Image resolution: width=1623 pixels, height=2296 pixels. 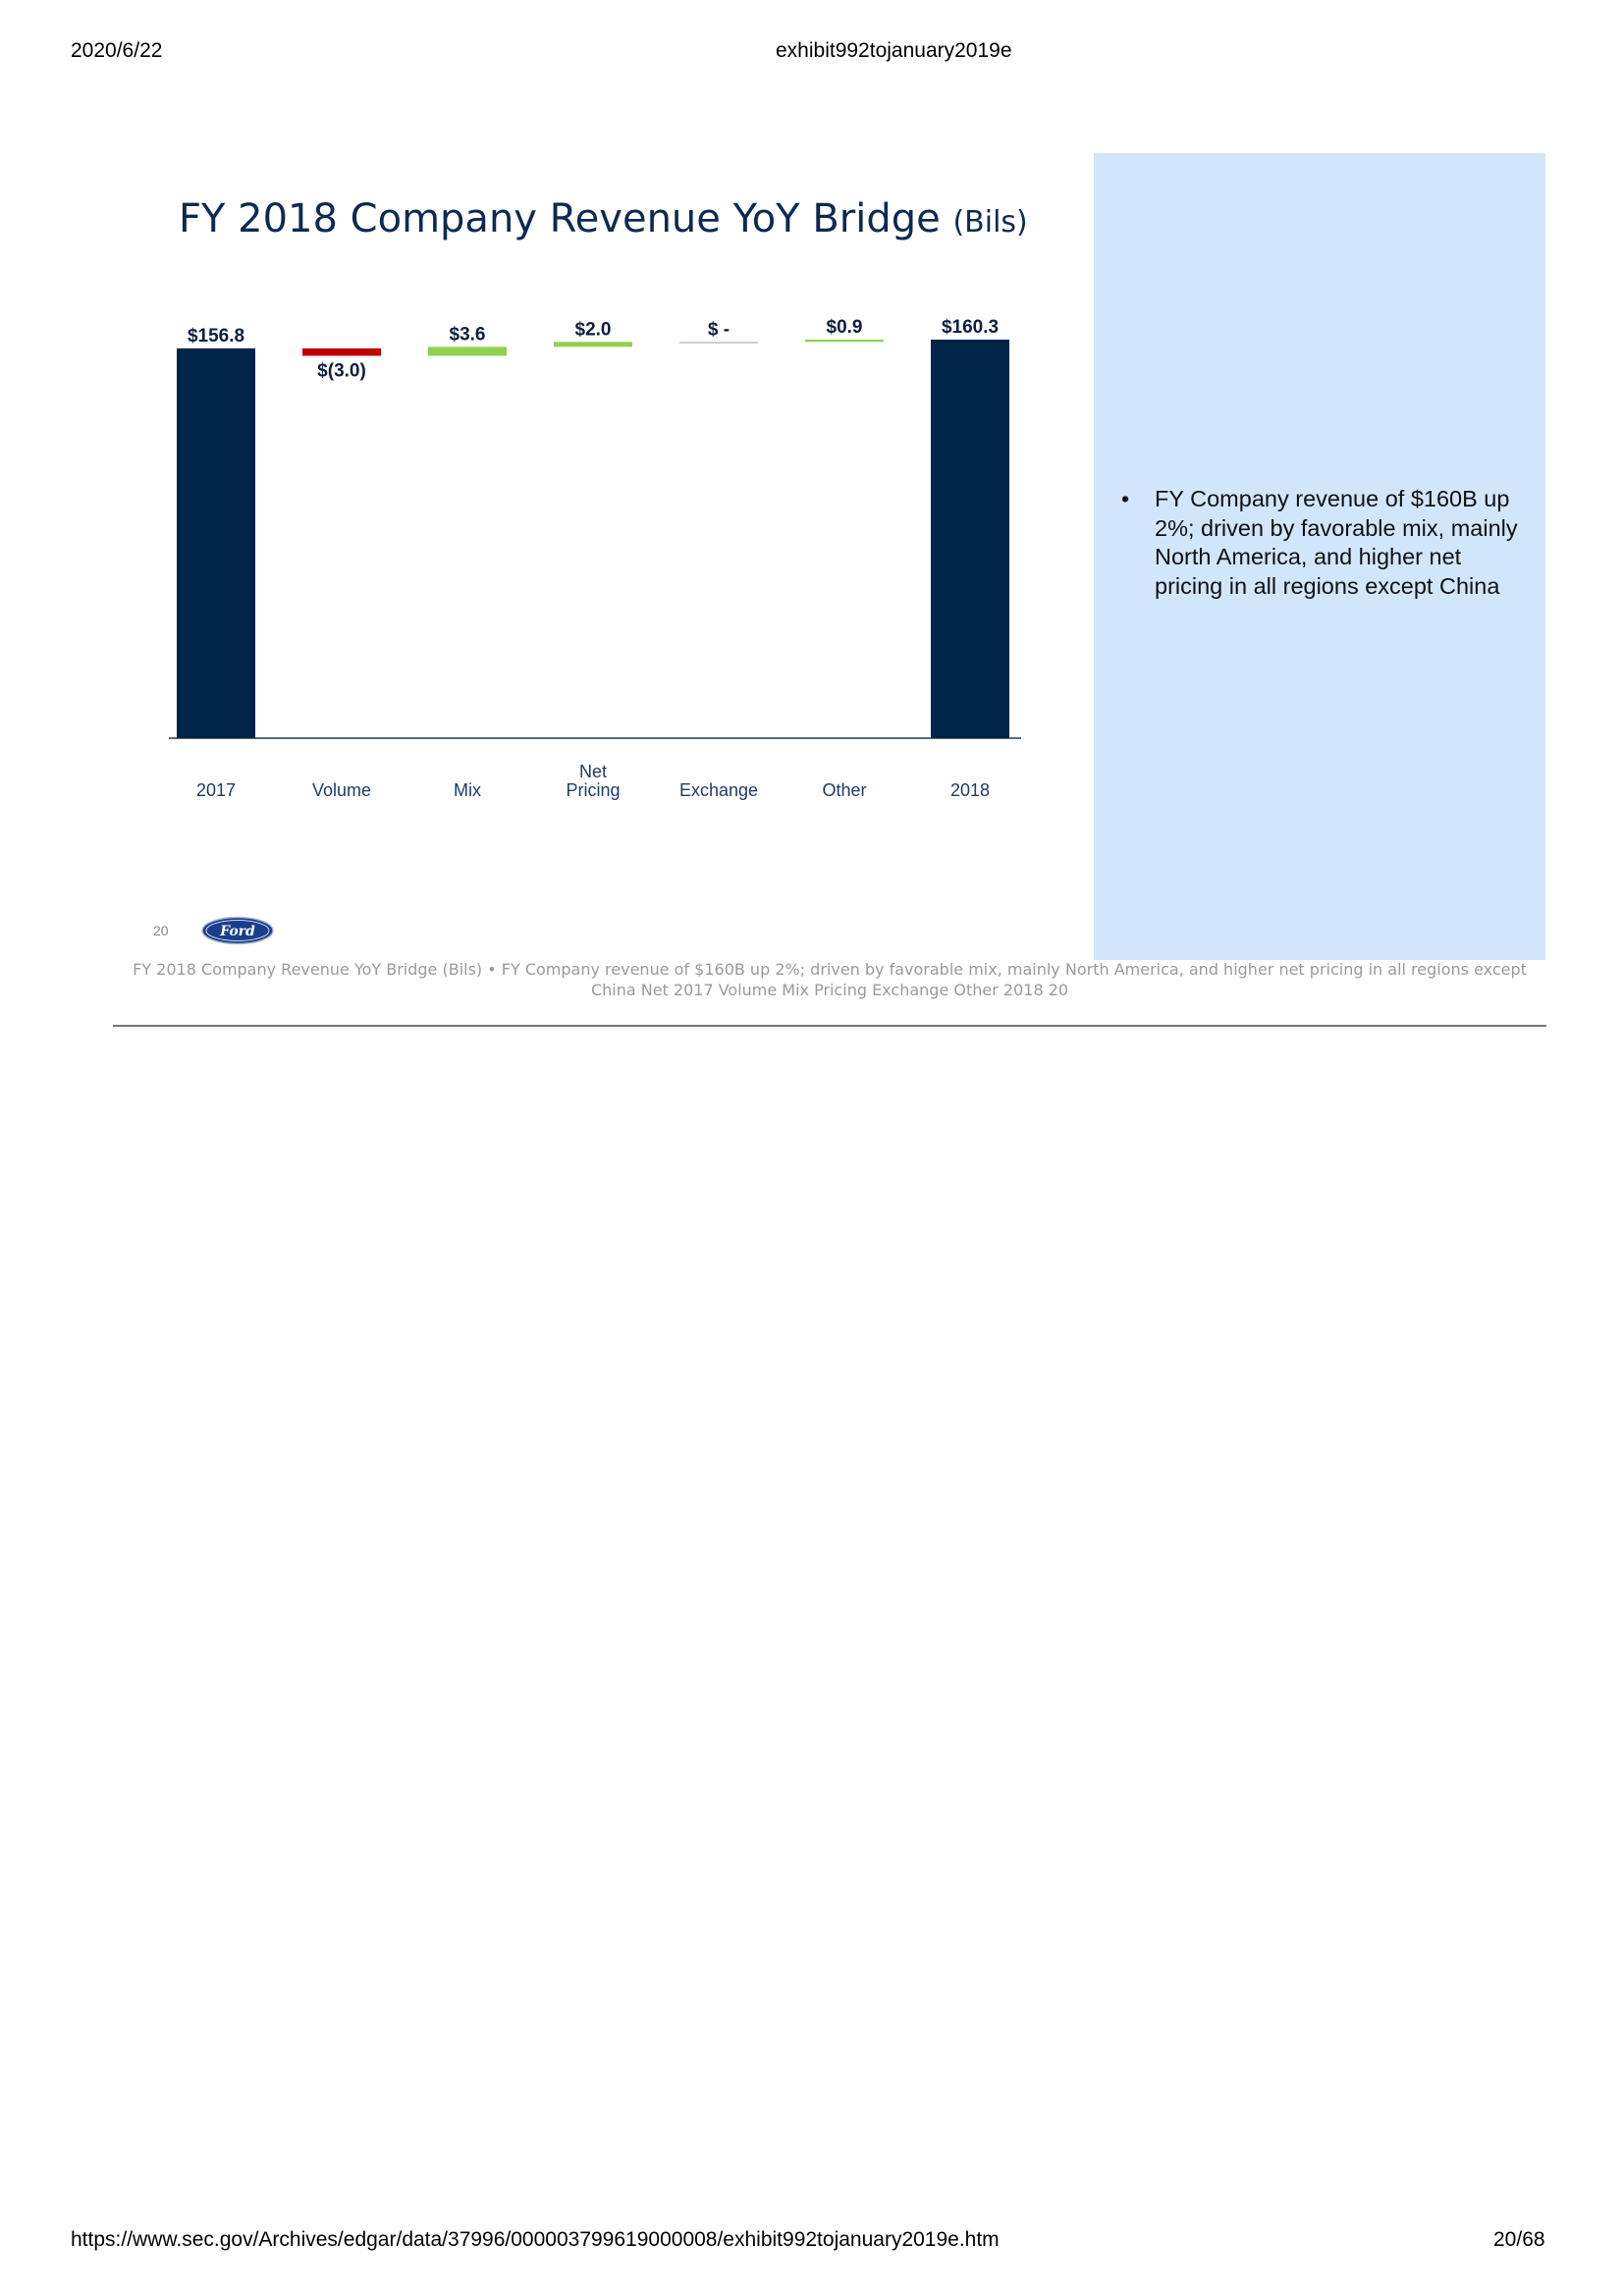 I want to click on bar-2017, so click(x=216, y=542).